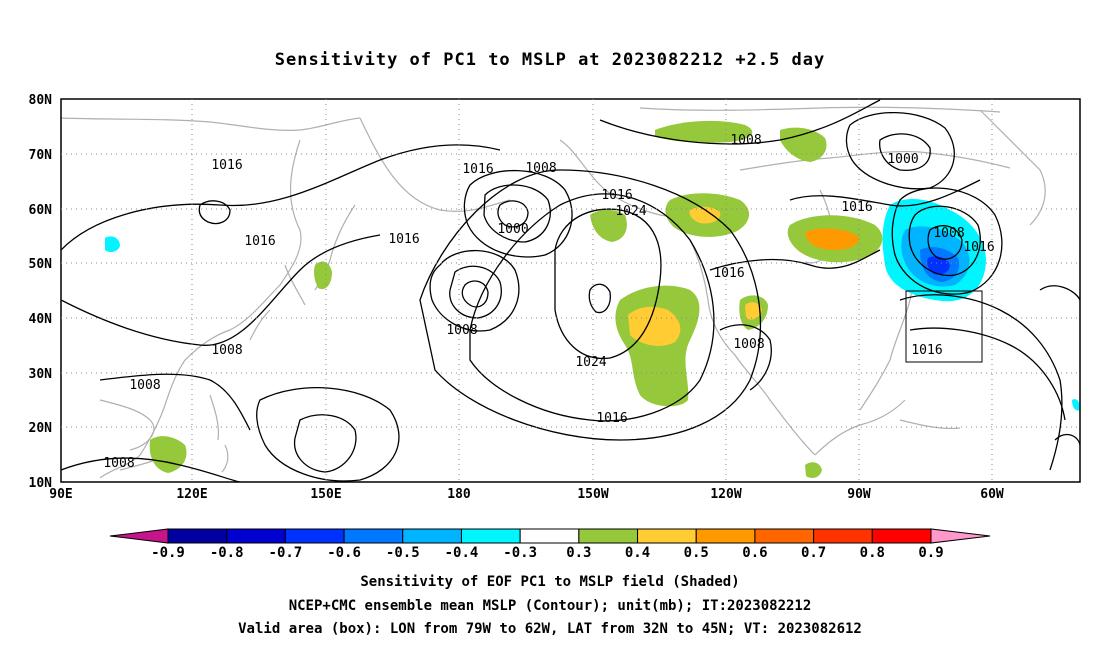  Describe the element at coordinates (112, 244) in the screenshot. I see `shade-negative-cyan-west` at that location.